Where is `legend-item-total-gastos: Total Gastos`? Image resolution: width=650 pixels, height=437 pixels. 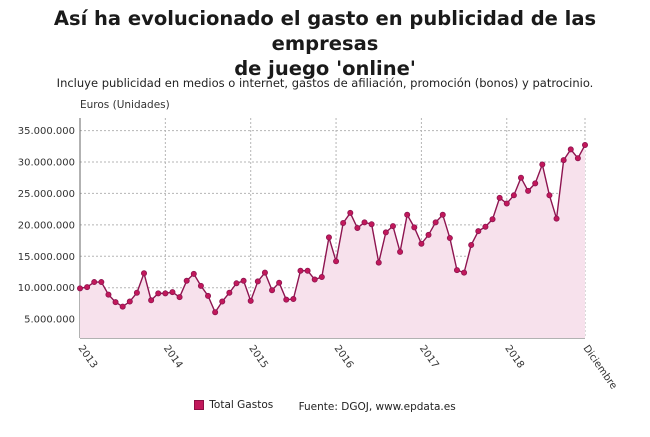
legend-item-total-gastos: Total Gastos is located at coordinates (233, 405).